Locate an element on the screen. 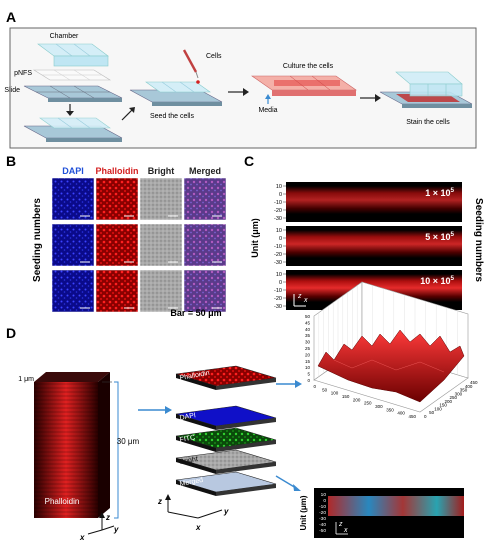 The image size is (488, 550). c-tick-0-1: 0 is located at coordinates (280, 195).